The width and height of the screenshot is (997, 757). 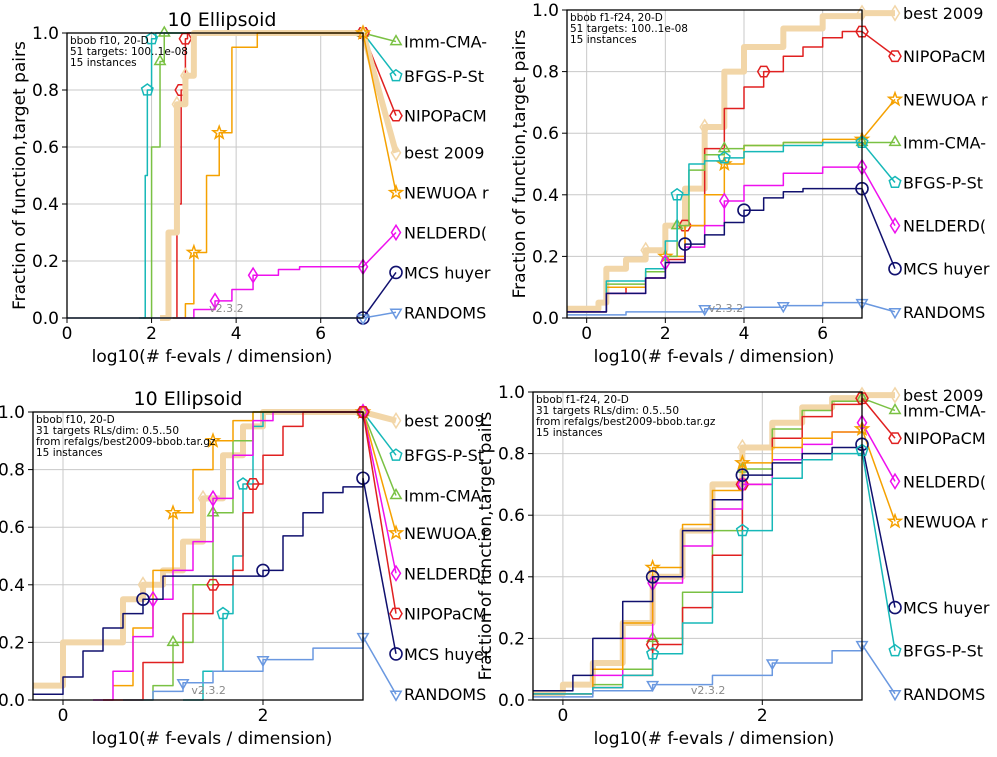 I want to click on legend-label: BFGS-P-St, so click(x=444, y=455).